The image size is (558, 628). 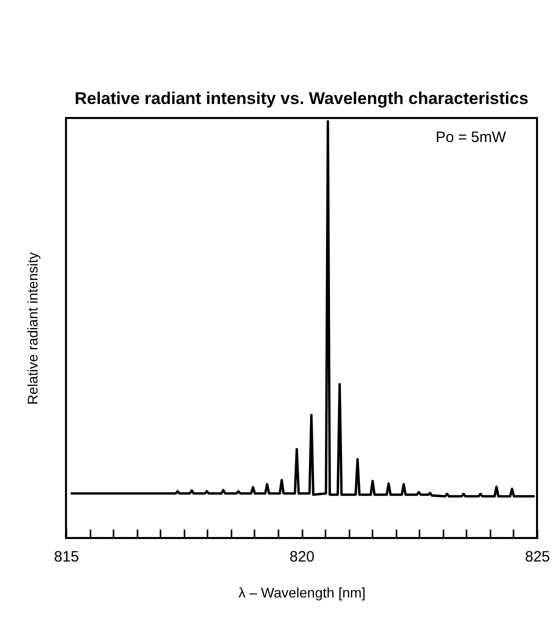 I want to click on annotation: Po = 5mW, so click(x=471, y=137).